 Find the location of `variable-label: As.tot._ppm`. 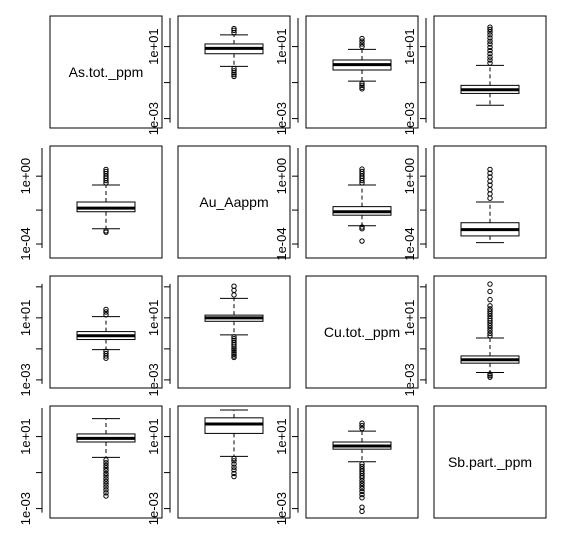

variable-label: As.tot._ppm is located at coordinates (106, 72).